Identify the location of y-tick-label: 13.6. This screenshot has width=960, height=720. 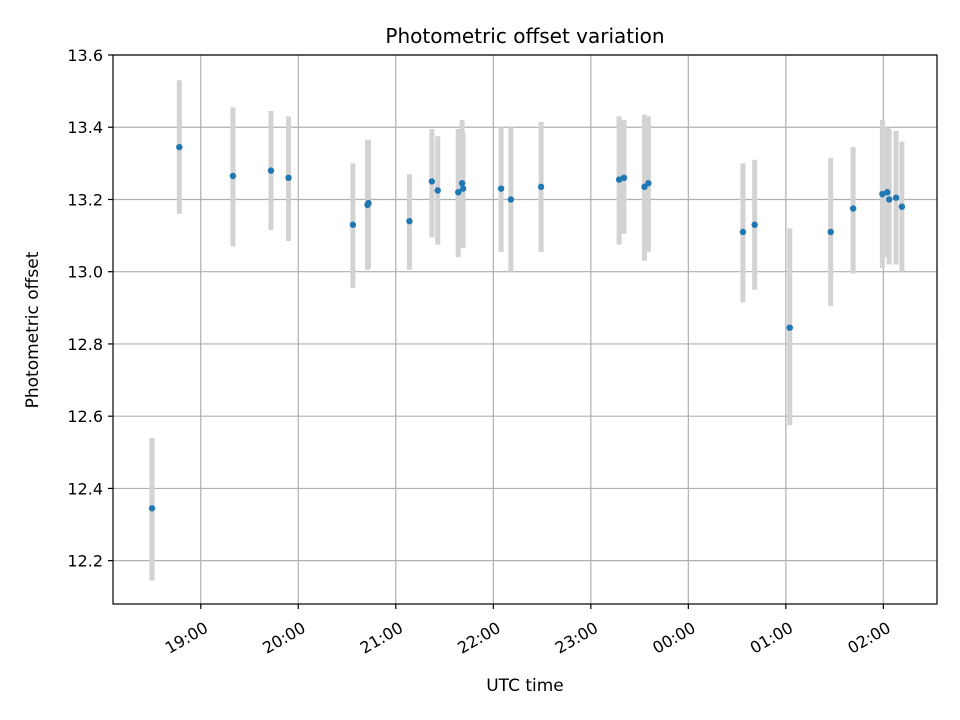
(85, 55).